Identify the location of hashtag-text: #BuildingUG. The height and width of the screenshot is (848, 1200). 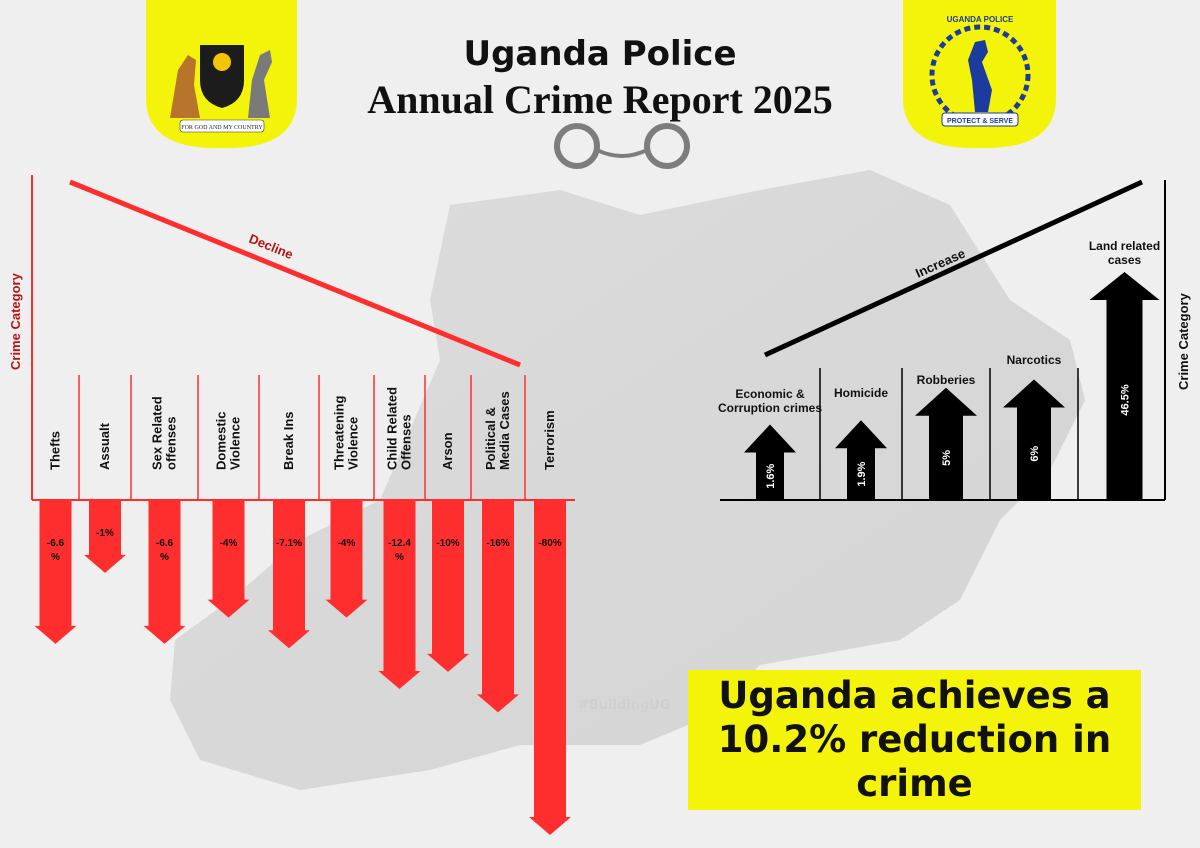
(624, 705).